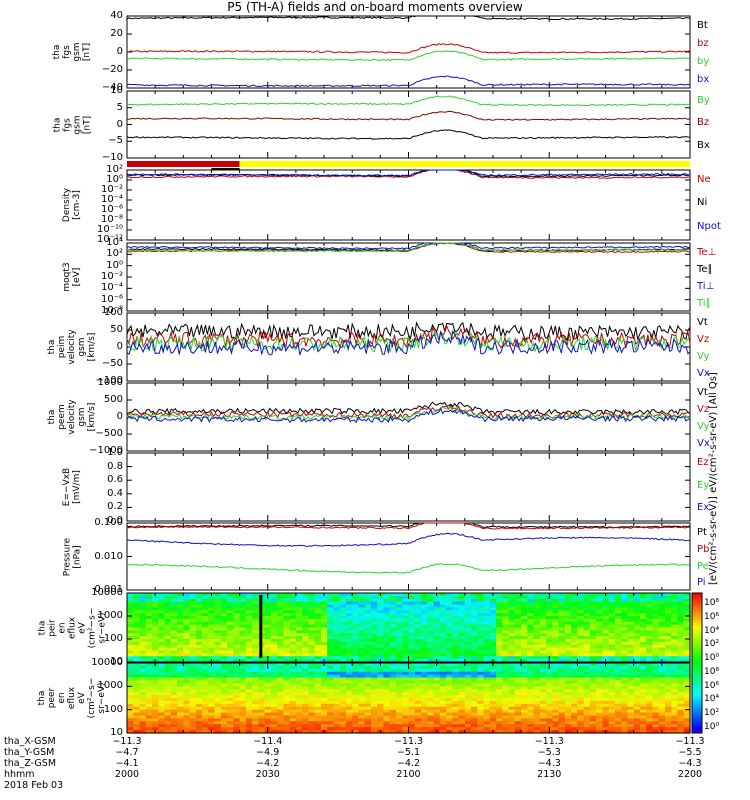 The height and width of the screenshot is (800, 750). I want to click on panel-frame, so click(408, 556).